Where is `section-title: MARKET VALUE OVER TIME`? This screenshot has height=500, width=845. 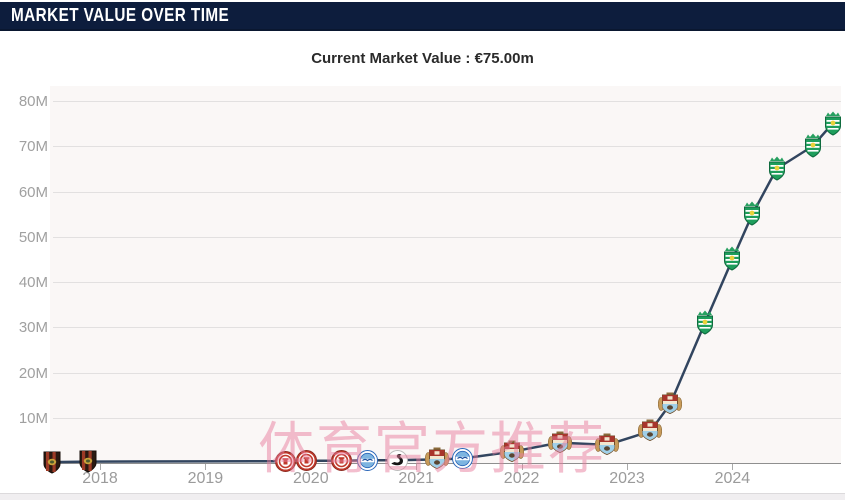 section-title: MARKET VALUE OVER TIME is located at coordinates (120, 15).